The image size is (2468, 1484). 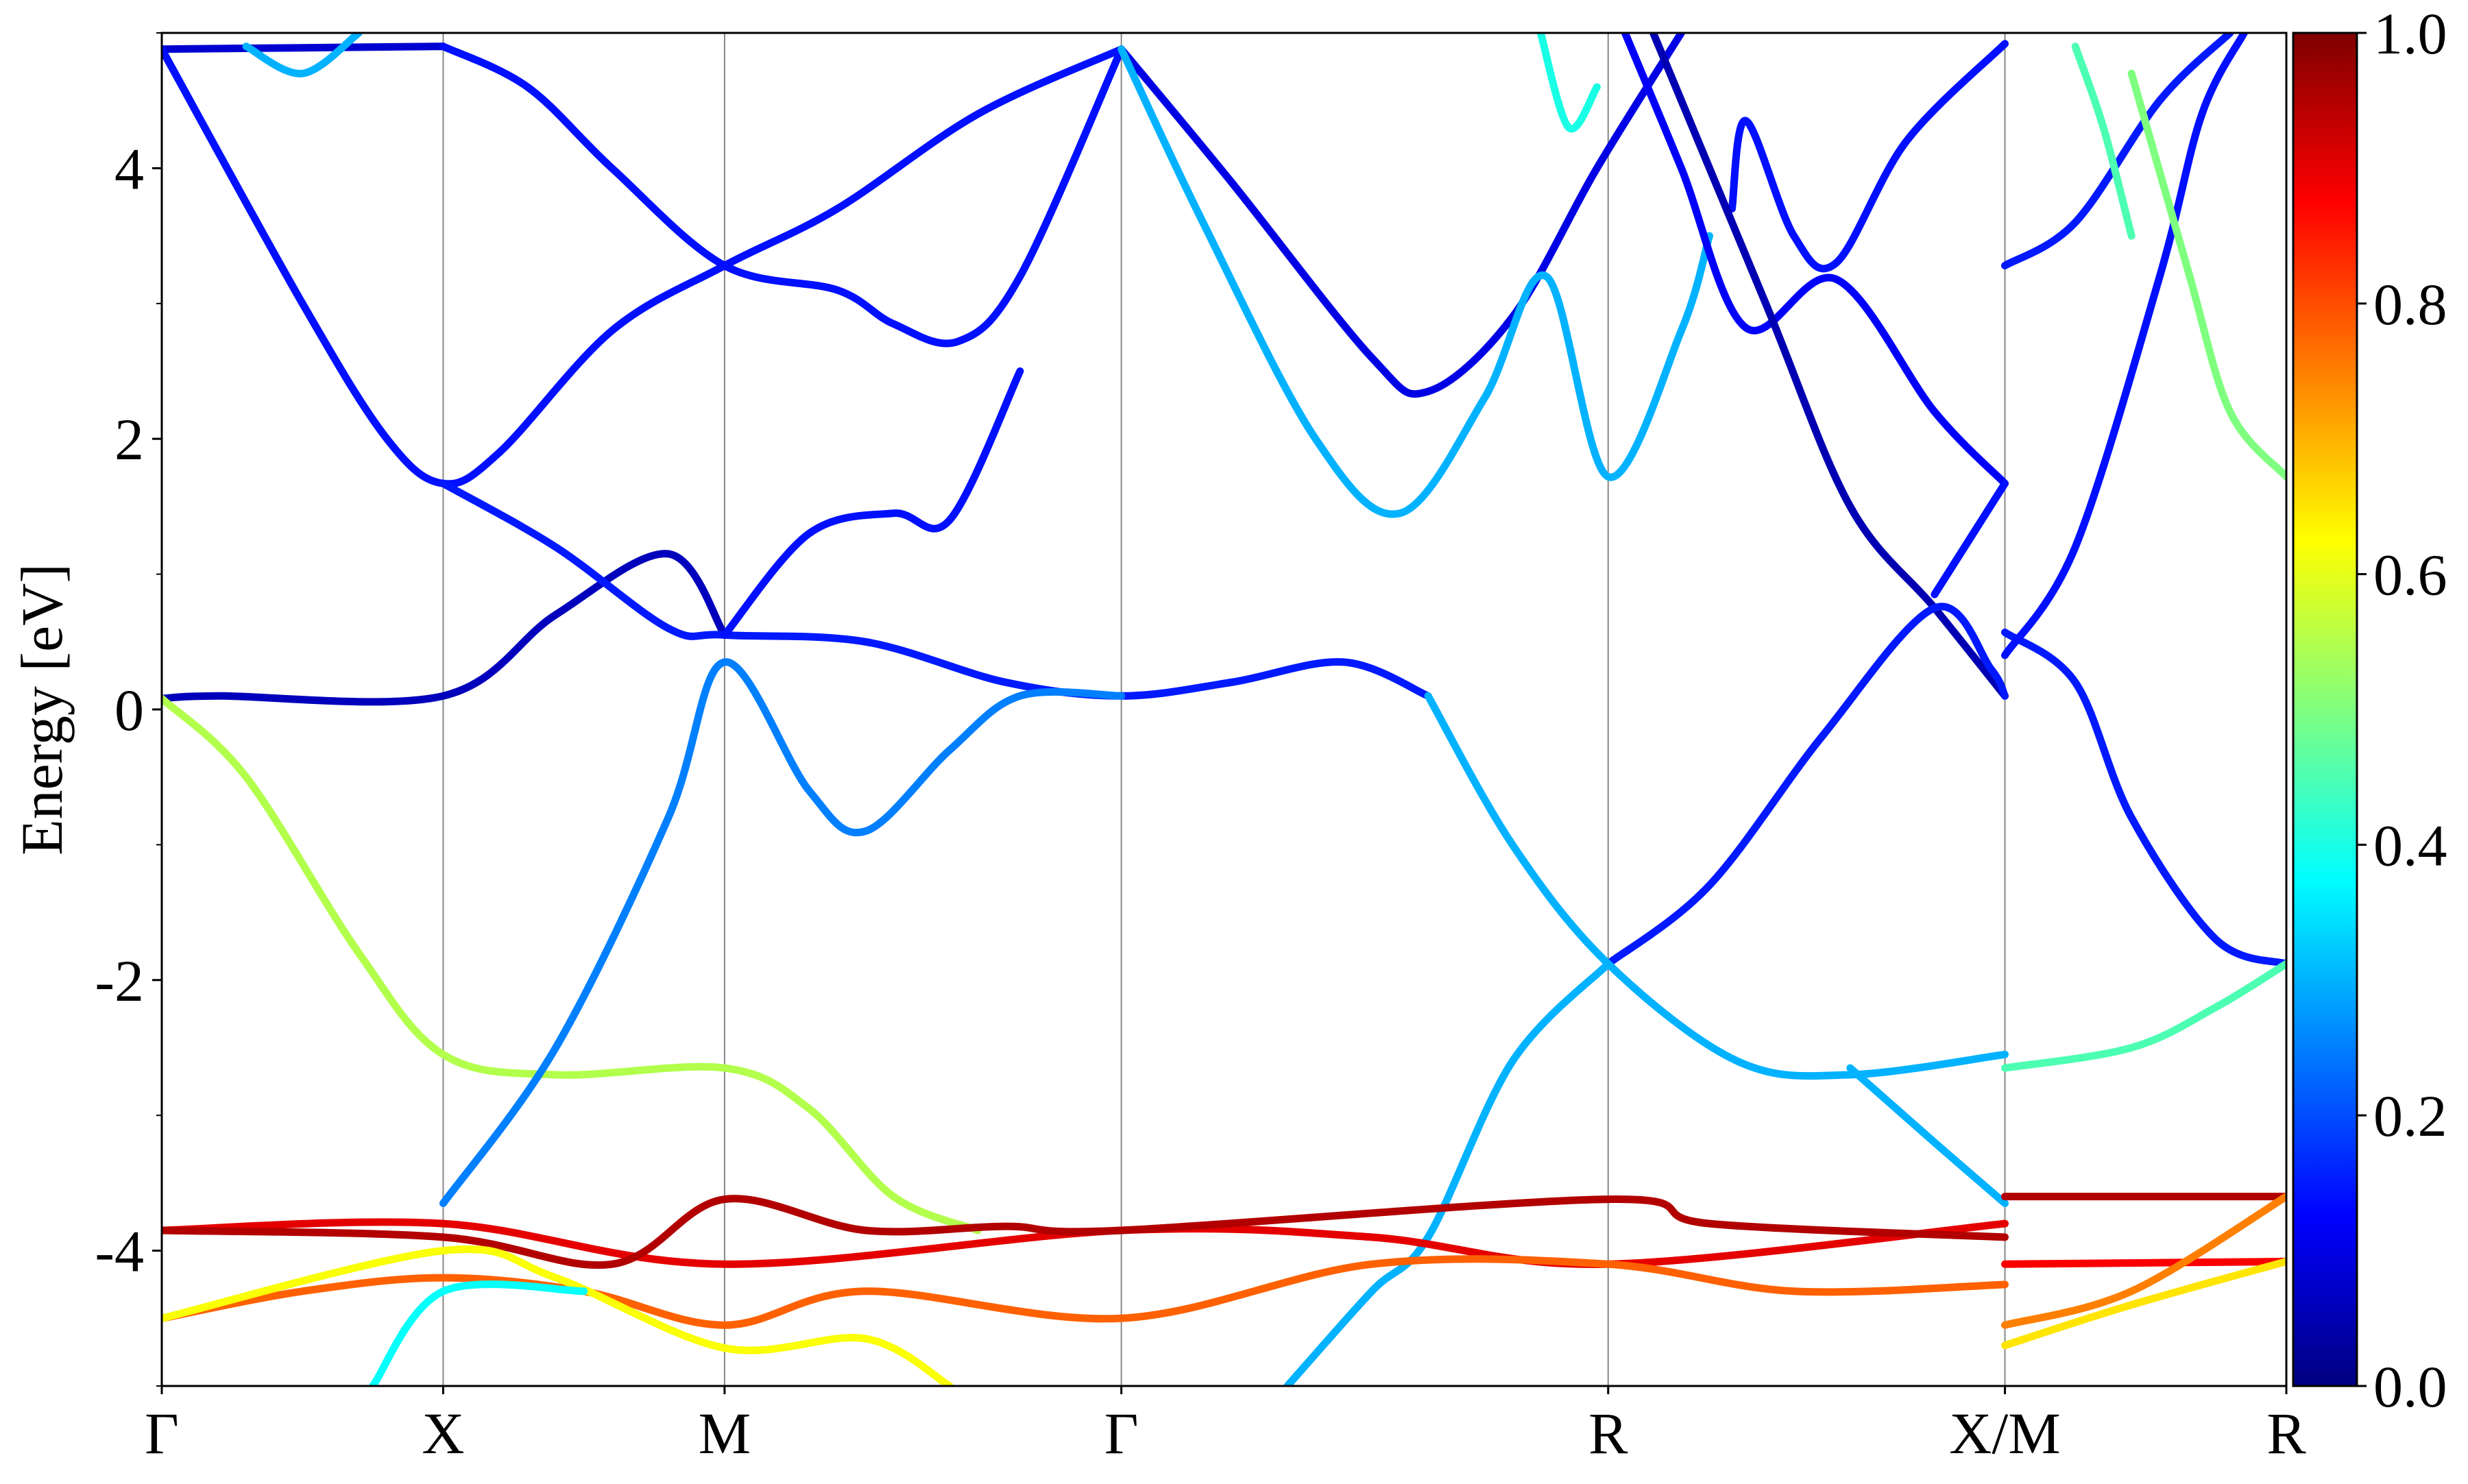 I want to click on colorbar-tick-label: 0.4, so click(x=2410, y=845).